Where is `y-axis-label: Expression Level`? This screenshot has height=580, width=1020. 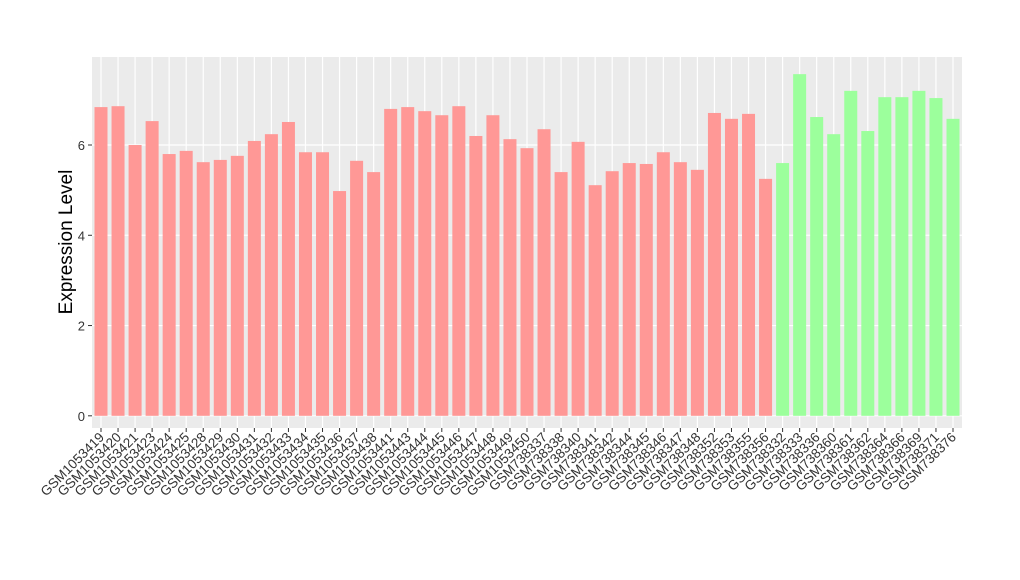
y-axis-label: Expression Level is located at coordinates (66, 242).